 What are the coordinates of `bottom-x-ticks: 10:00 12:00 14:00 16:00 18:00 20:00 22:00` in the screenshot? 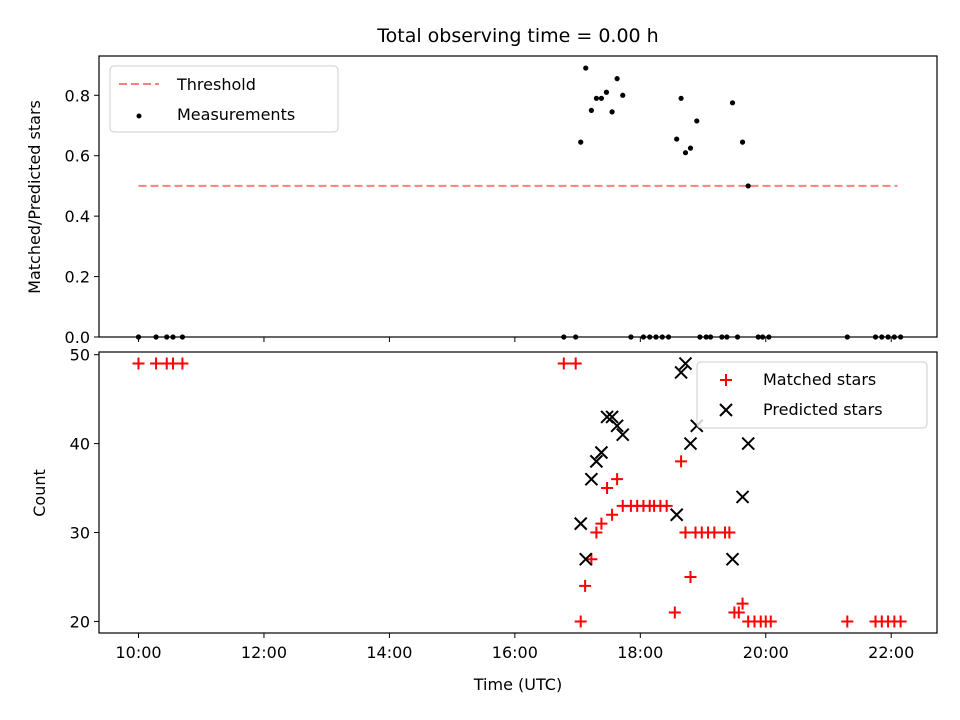 It's located at (514, 647).